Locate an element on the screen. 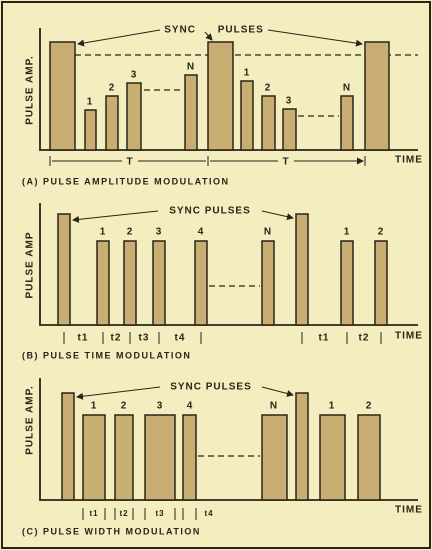 Image resolution: width=432 pixels, height=550 pixels. y-label: PULSE AMP is located at coordinates (30, 265).